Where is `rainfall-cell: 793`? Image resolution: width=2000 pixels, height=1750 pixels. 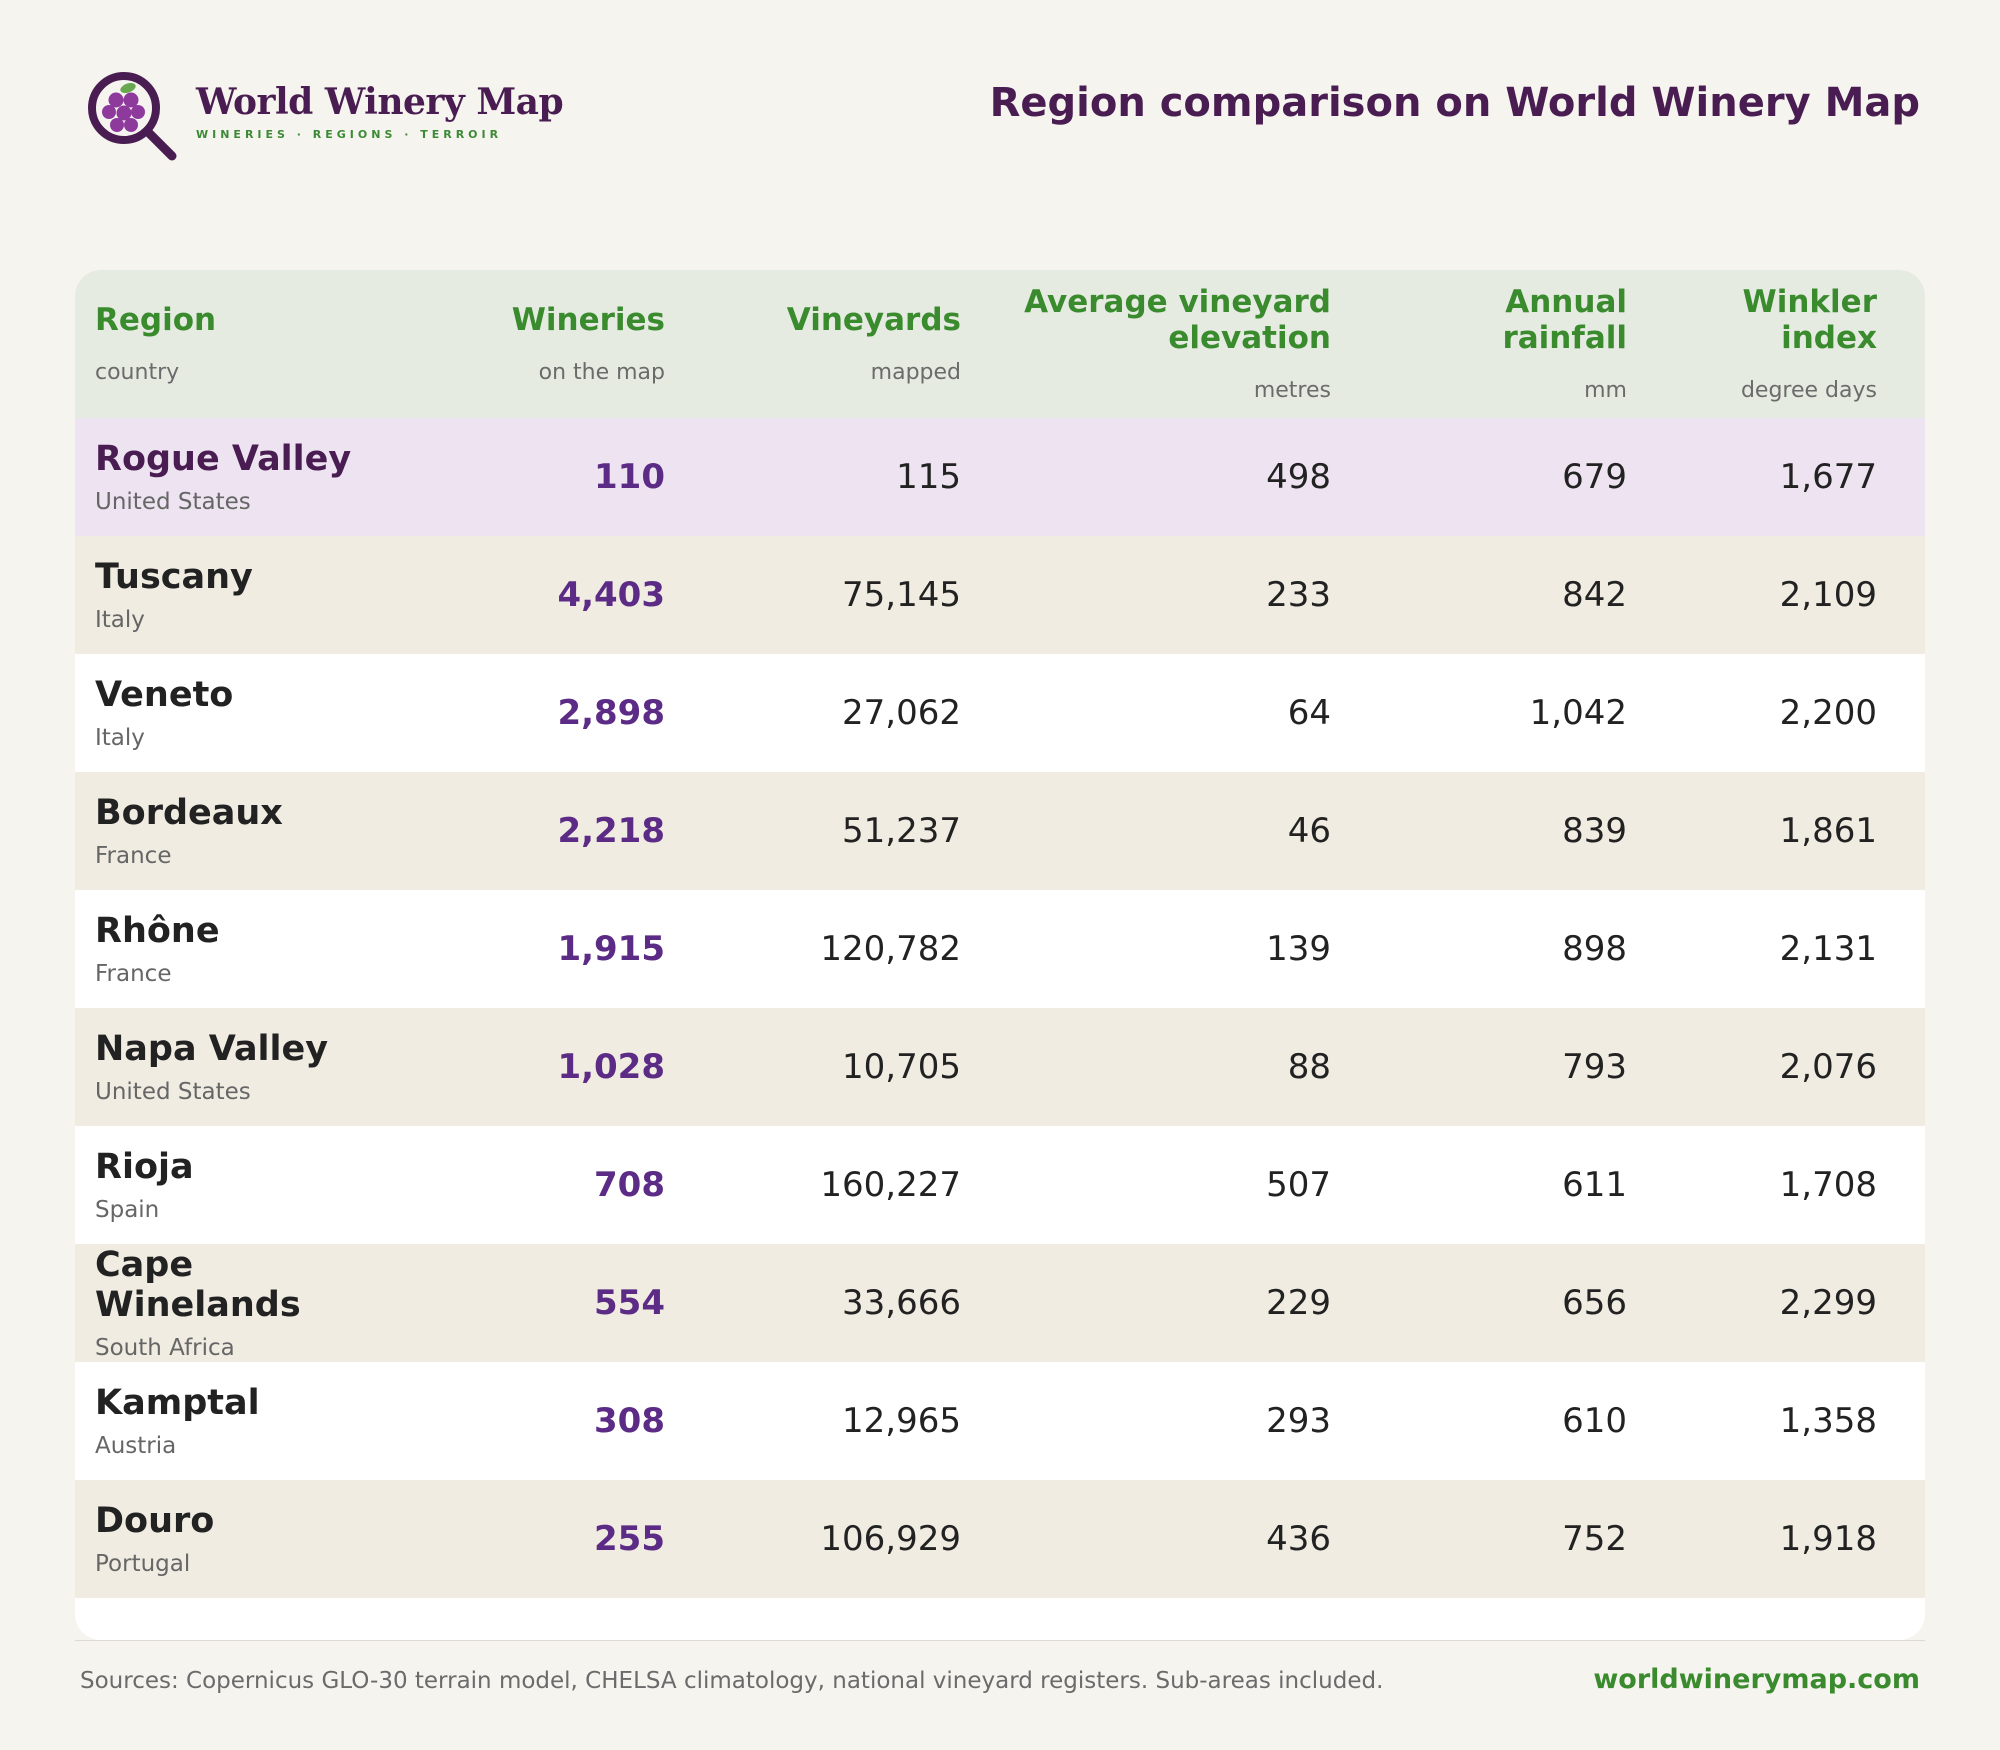 rainfall-cell: 793 is located at coordinates (1594, 1067).